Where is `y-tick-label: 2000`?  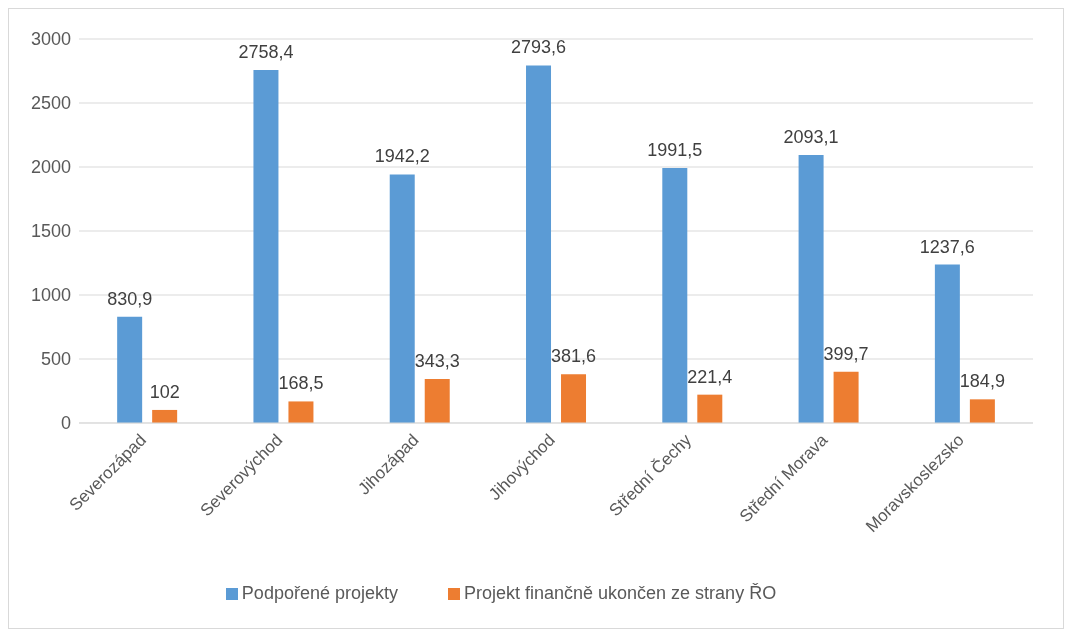
y-tick-label: 2000 is located at coordinates (50, 167).